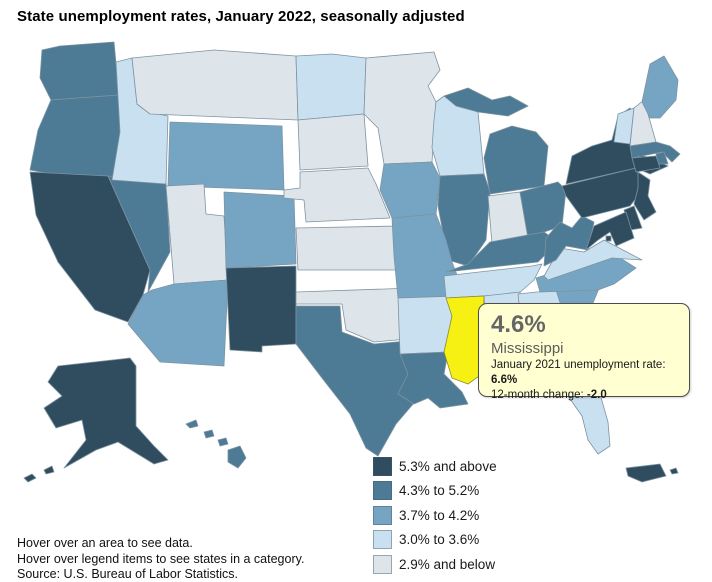 This screenshot has height=582, width=712. Describe the element at coordinates (105, 543) in the screenshot. I see `footnote-hover-area: Hover over an area to see data.` at that location.